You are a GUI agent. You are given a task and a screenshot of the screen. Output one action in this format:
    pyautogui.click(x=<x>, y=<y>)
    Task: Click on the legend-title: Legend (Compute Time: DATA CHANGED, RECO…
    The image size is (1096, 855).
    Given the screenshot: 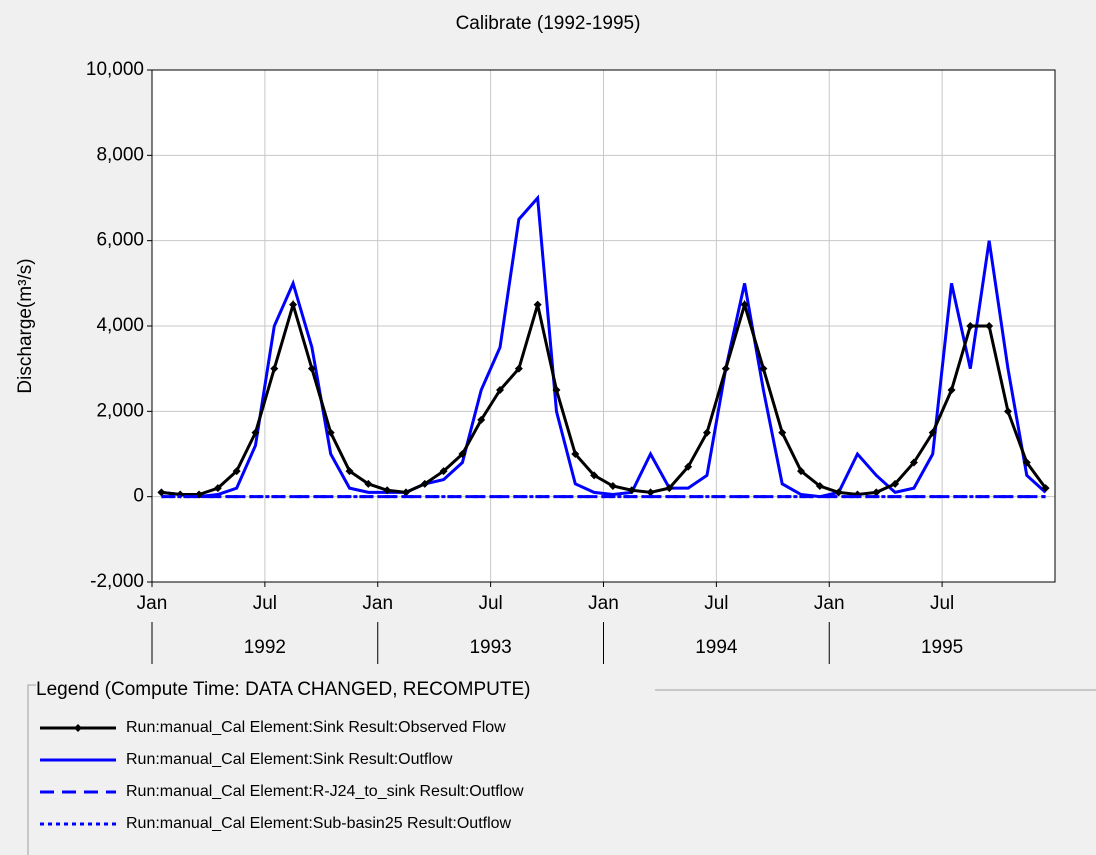 What is the action you would take?
    pyautogui.click(x=283, y=689)
    